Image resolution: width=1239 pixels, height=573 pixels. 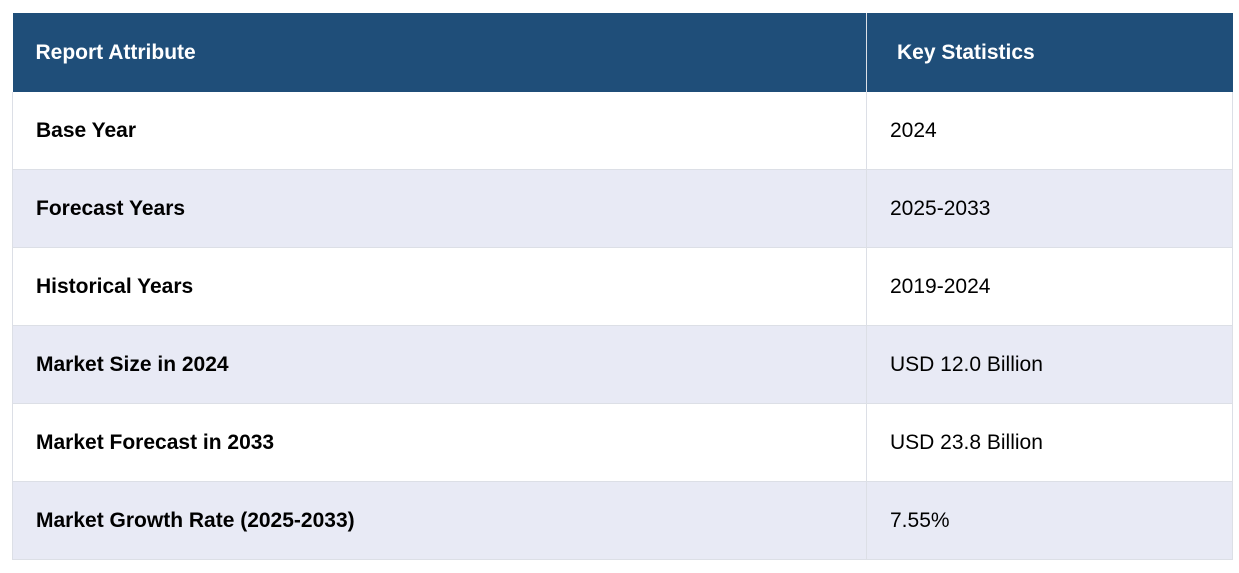 What do you see at coordinates (1049, 520) in the screenshot?
I see `row-value: 7.55%` at bounding box center [1049, 520].